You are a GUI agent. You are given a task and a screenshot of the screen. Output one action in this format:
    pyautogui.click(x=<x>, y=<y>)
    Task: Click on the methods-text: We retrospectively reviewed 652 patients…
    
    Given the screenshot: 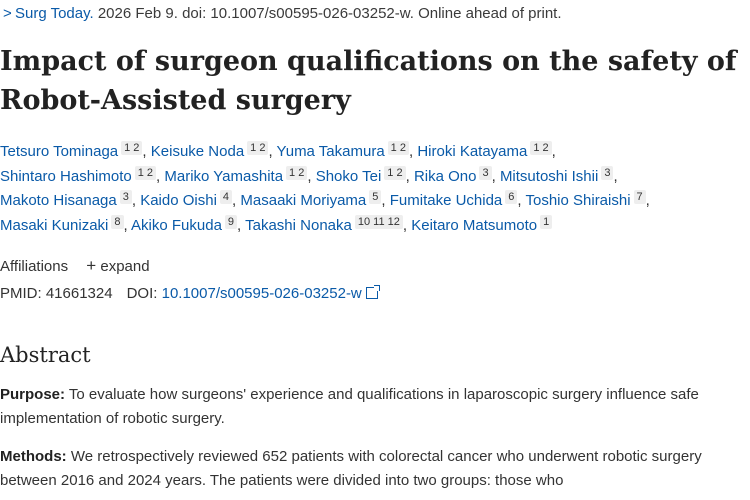 What is the action you would take?
    pyautogui.click(x=351, y=468)
    